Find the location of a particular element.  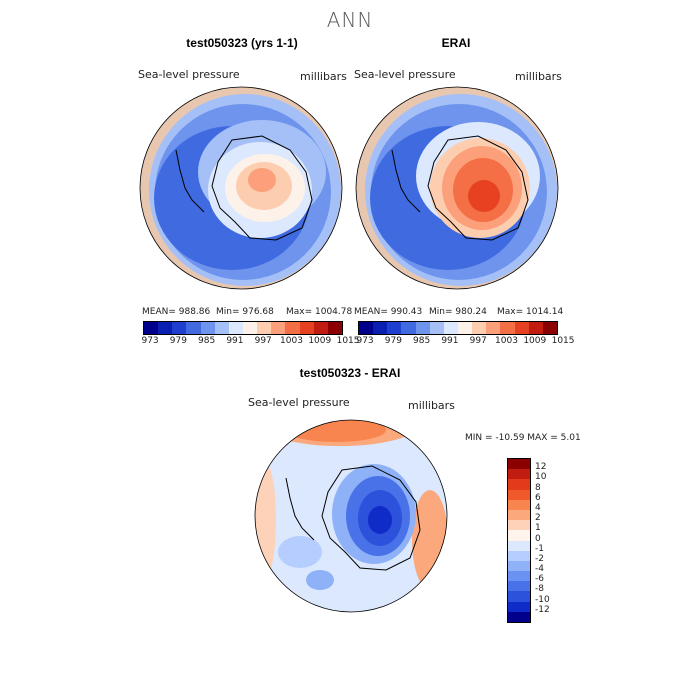

panel3-variable: Sea-level pressure is located at coordinates (299, 402).